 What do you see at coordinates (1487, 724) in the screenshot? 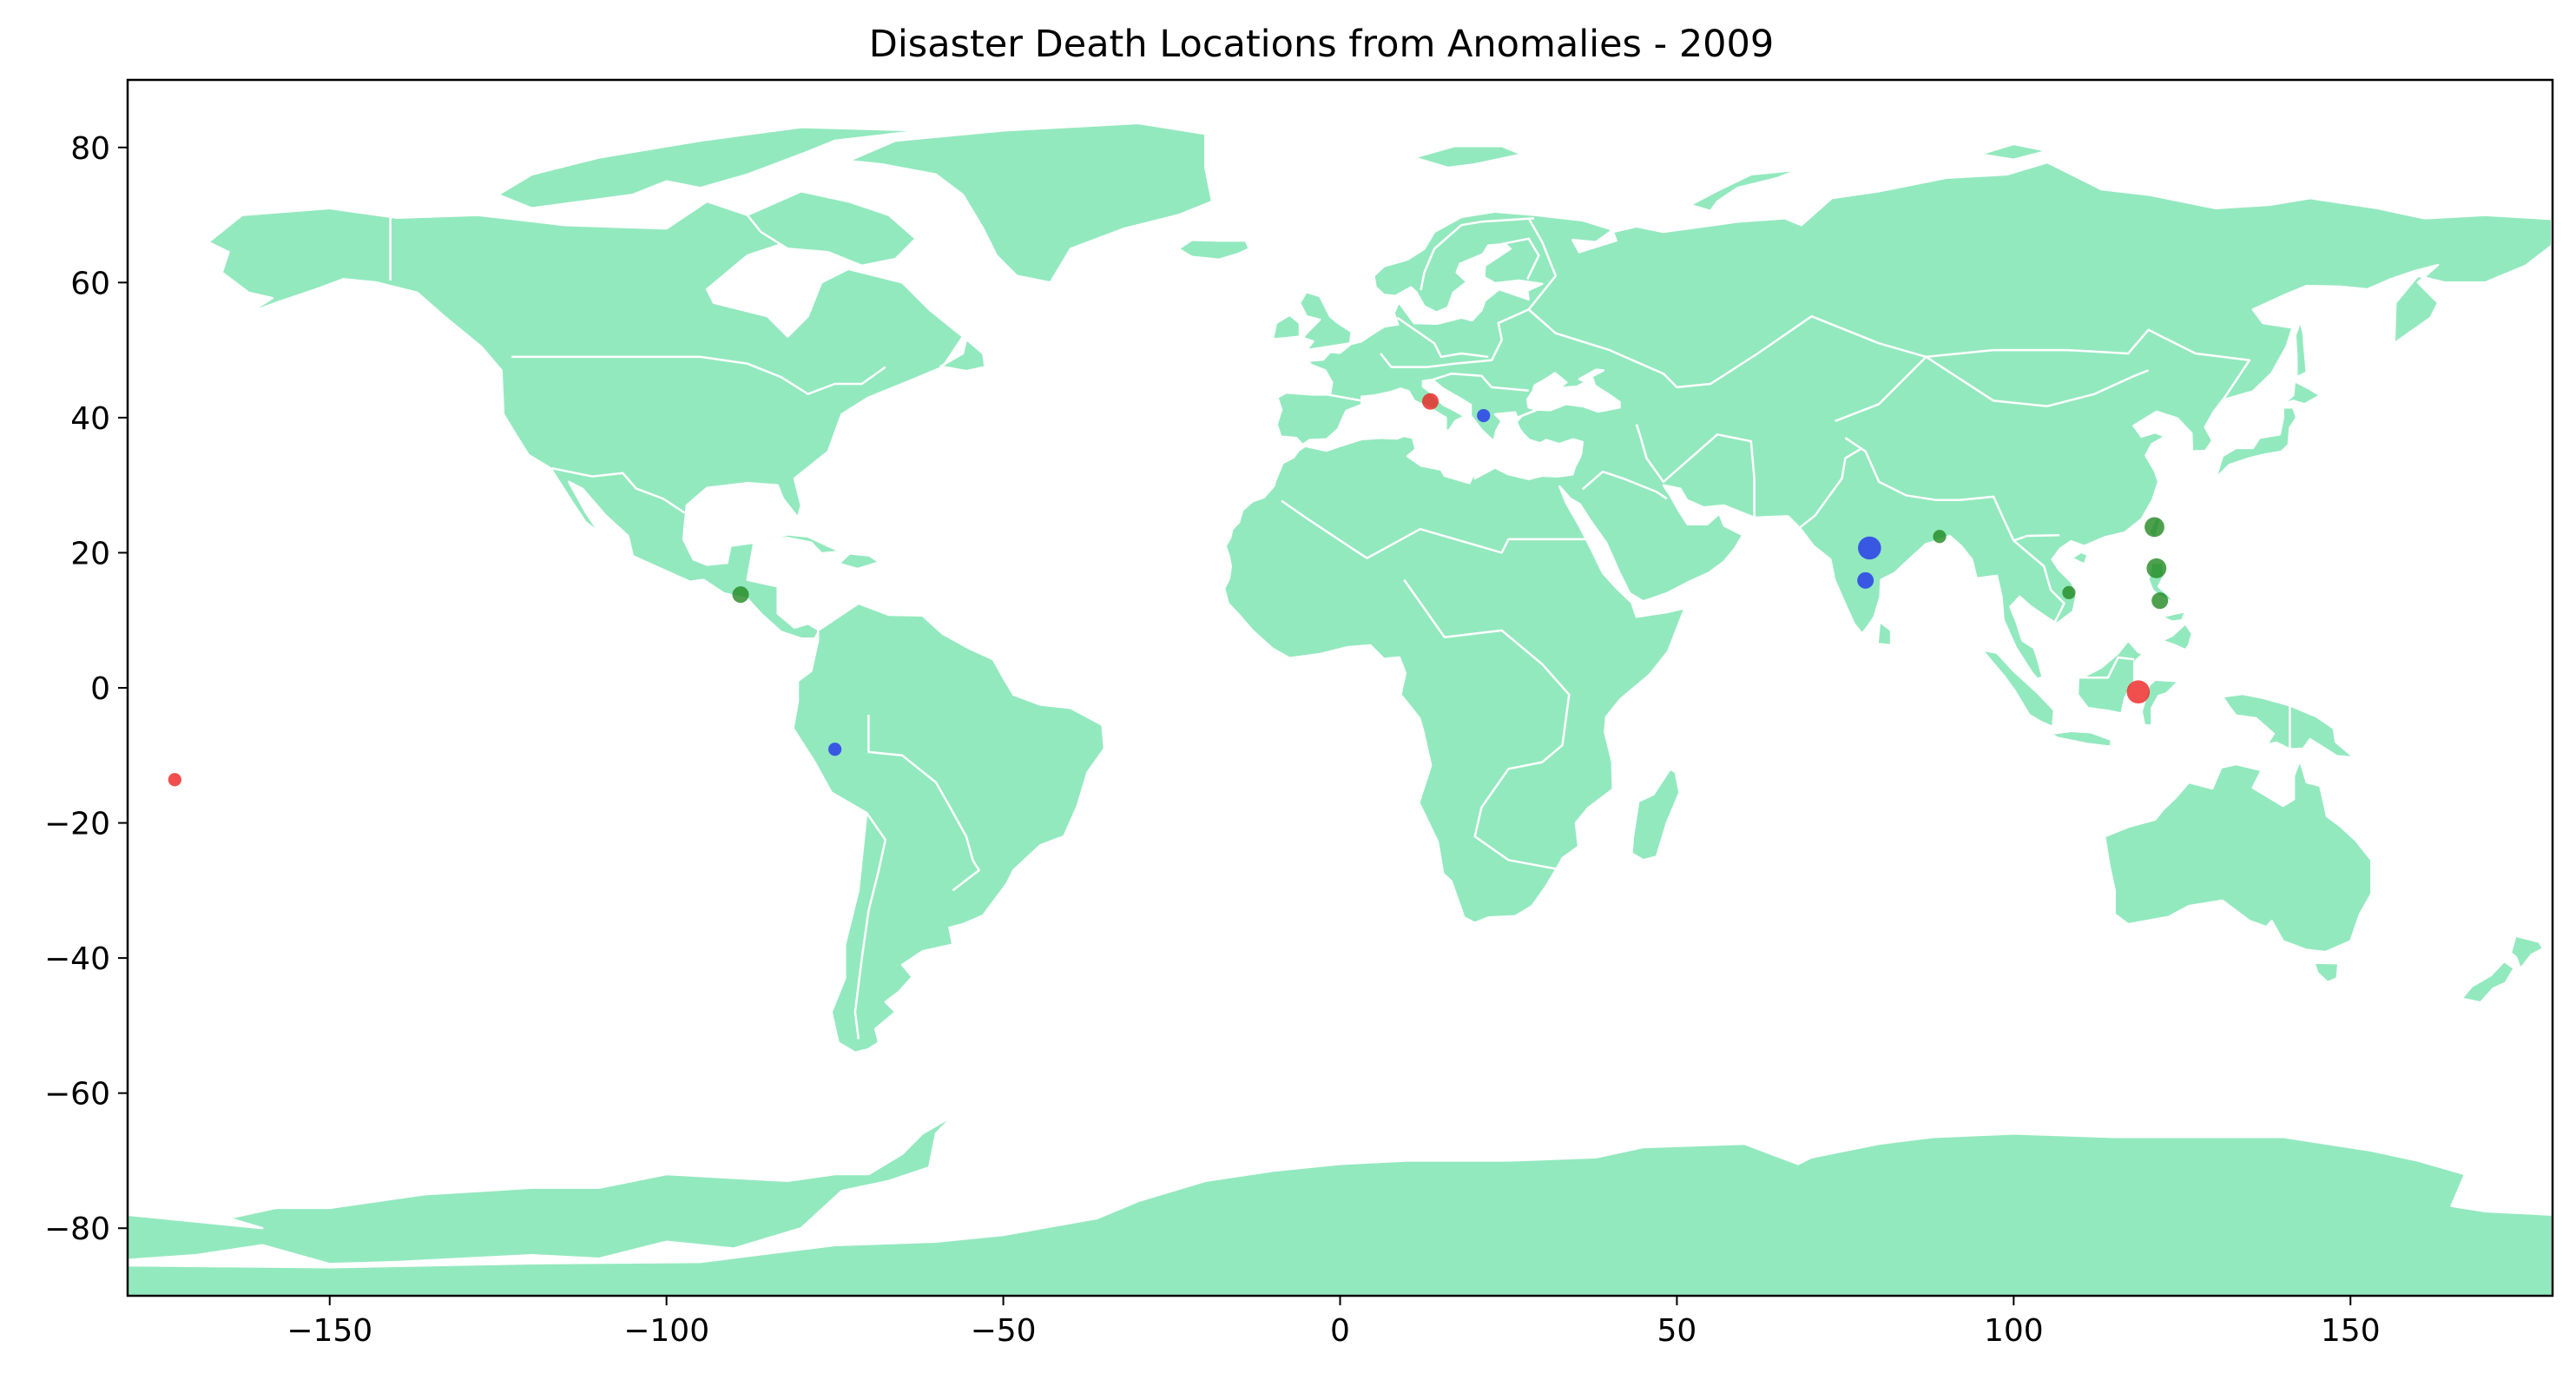
I see `border-africa-central` at bounding box center [1487, 724].